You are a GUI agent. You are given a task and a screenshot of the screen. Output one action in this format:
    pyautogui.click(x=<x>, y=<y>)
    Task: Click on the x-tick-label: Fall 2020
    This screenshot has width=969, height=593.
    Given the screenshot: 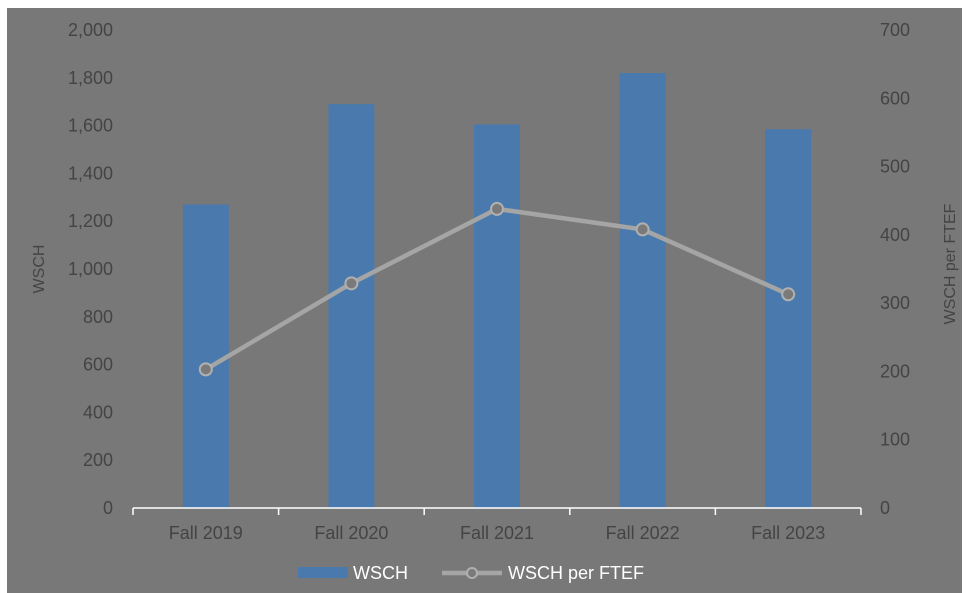 What is the action you would take?
    pyautogui.click(x=351, y=533)
    